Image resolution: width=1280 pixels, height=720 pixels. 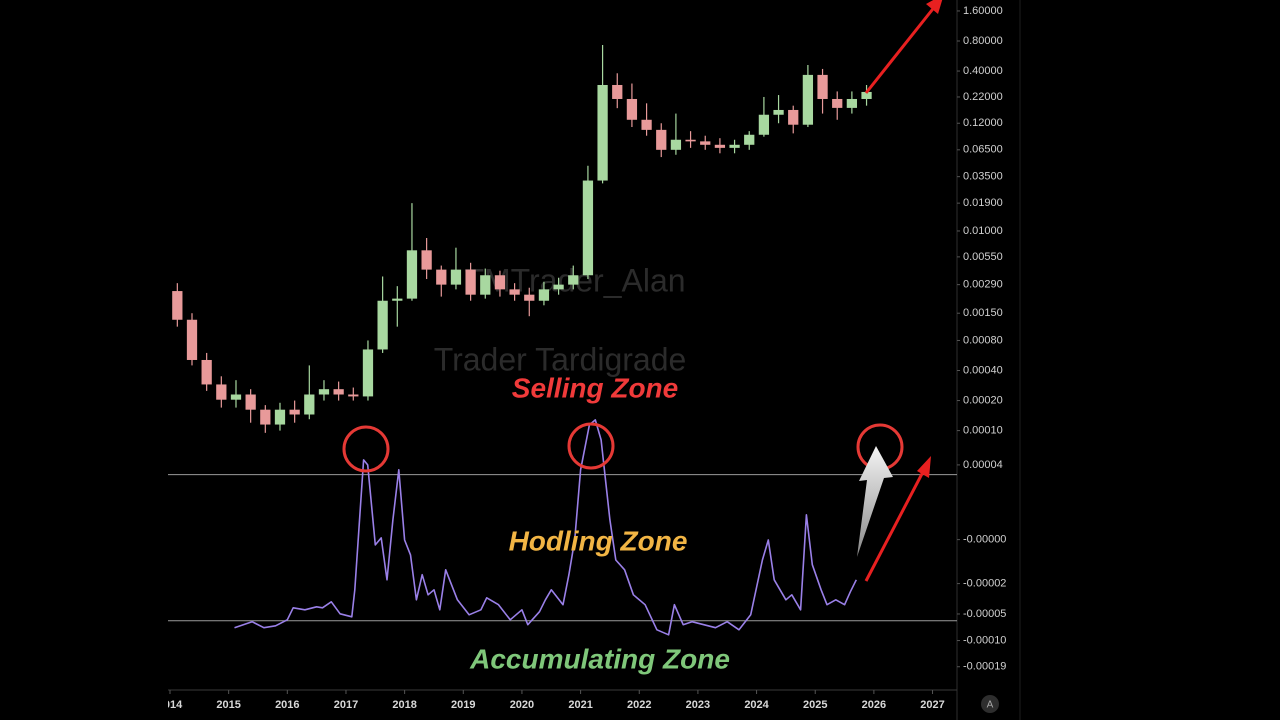 What do you see at coordinates (595, 387) in the screenshot?
I see `zone-label: Selling Zone` at bounding box center [595, 387].